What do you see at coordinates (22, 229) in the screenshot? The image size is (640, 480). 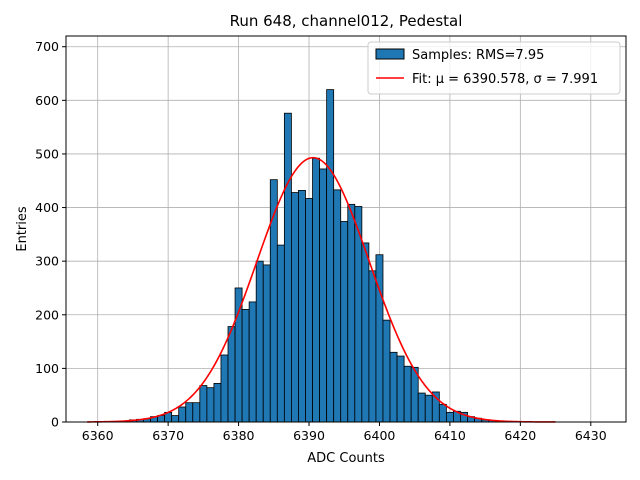 I see `y-axis-label: Entries` at bounding box center [22, 229].